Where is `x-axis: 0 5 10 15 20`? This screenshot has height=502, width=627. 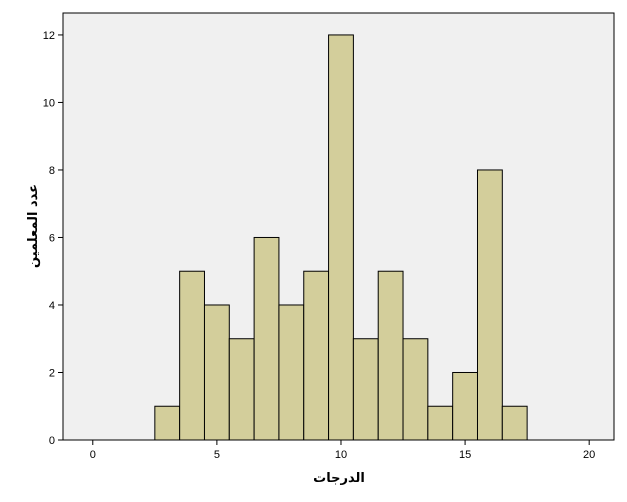 x-axis: 0 5 10 15 20 is located at coordinates (342, 450).